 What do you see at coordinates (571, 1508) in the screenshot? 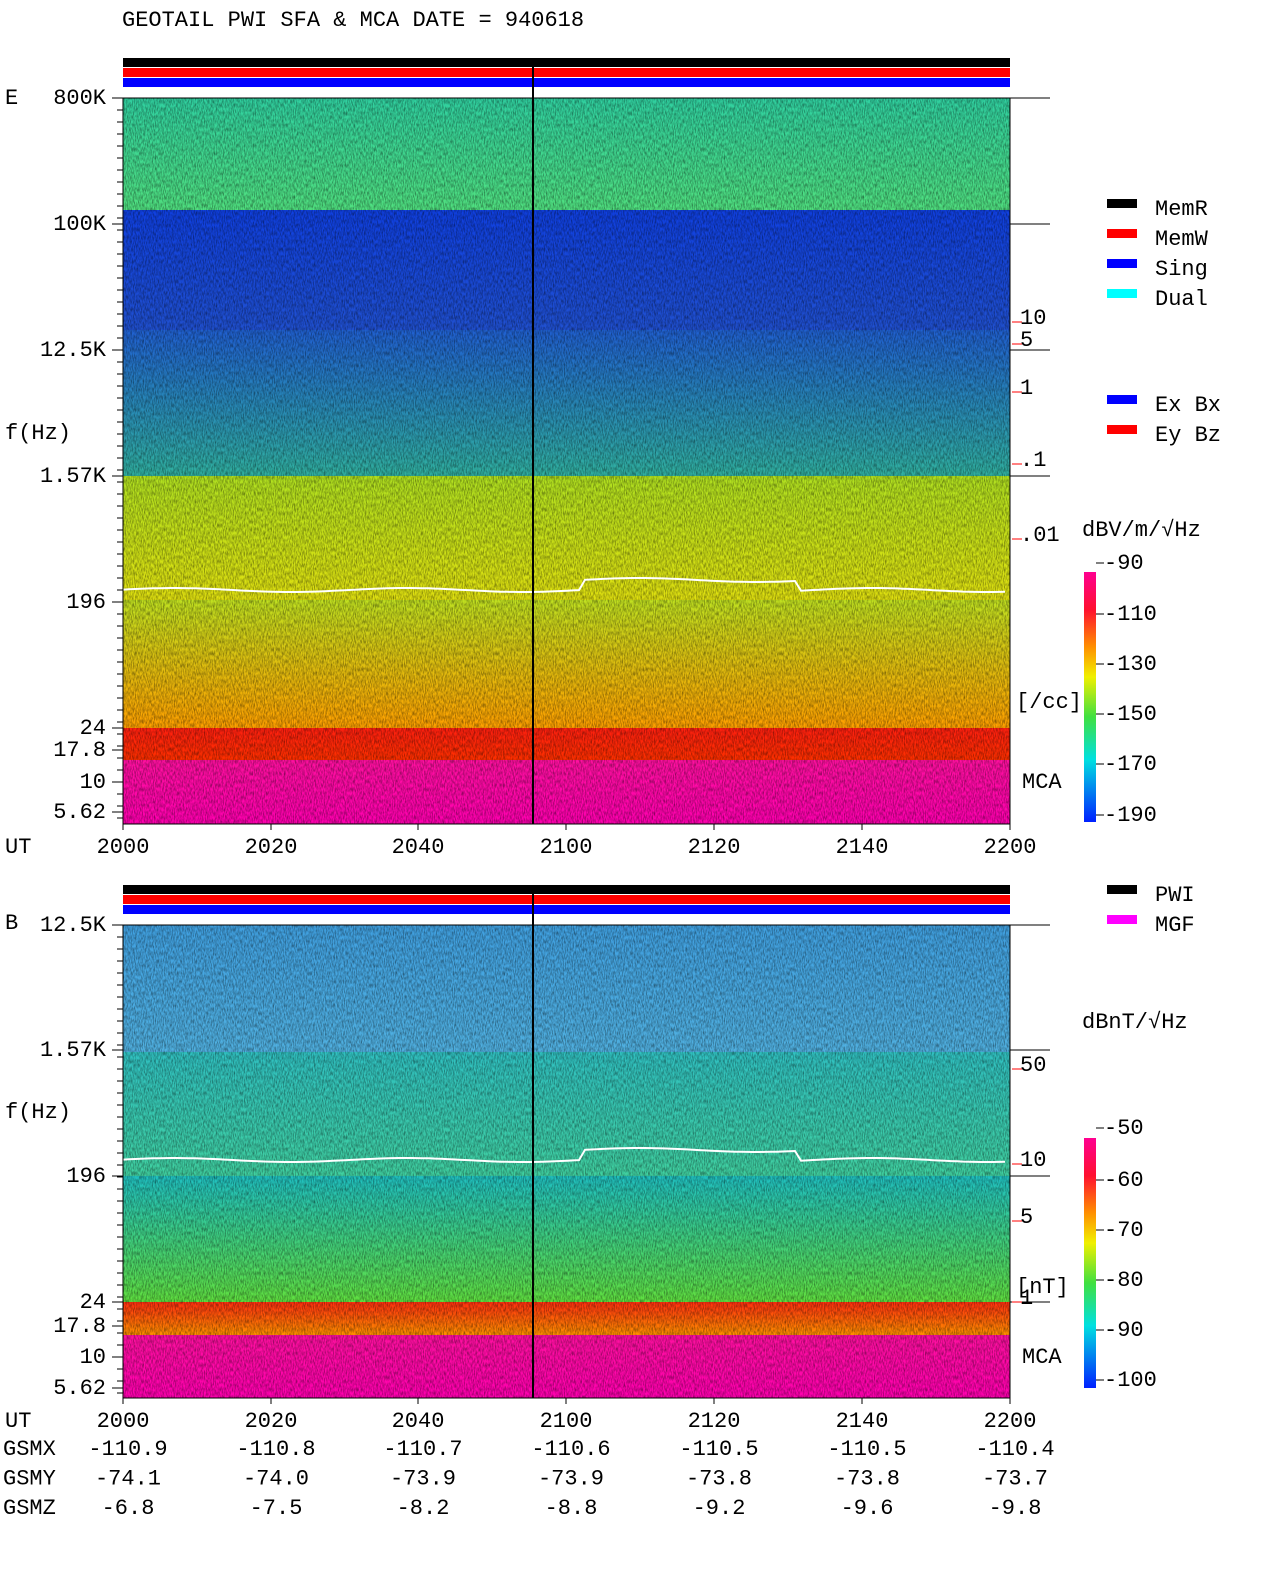
I see `orbit-value: -8.8` at bounding box center [571, 1508].